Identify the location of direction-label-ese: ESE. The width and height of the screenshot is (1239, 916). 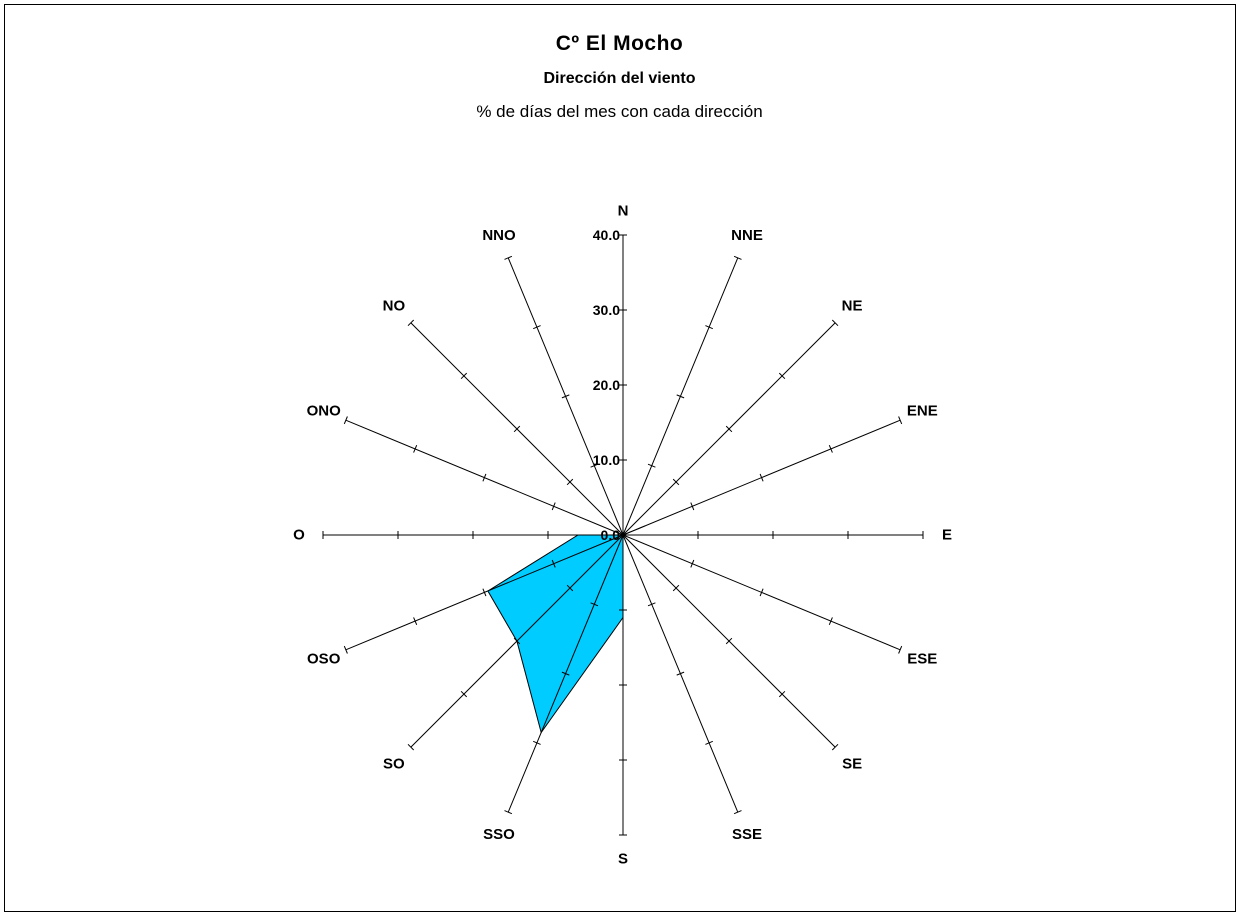
(922, 659).